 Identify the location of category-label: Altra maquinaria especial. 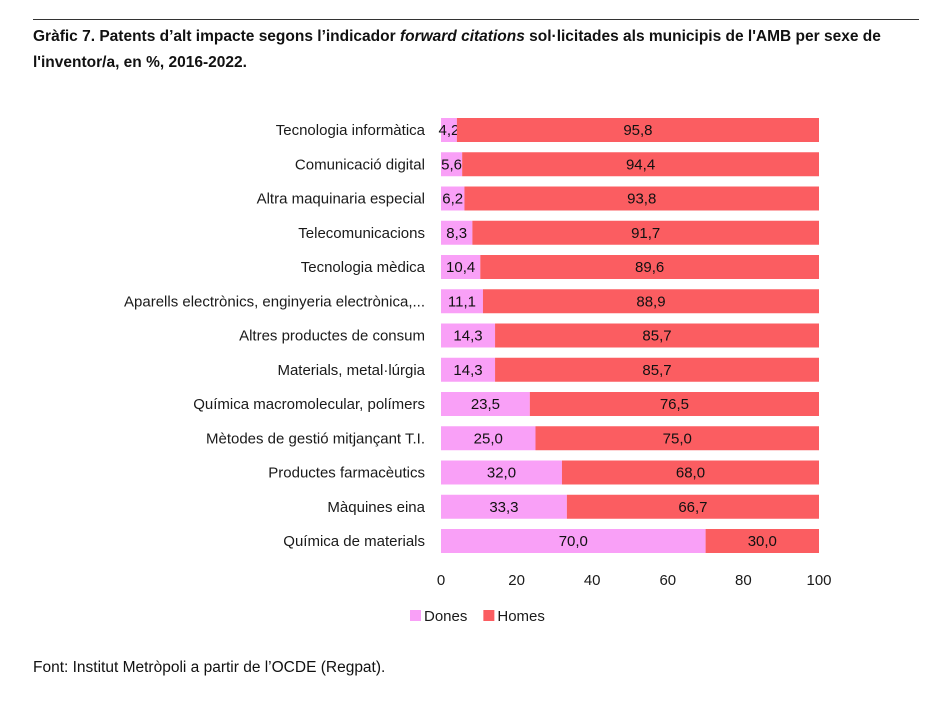
(341, 199).